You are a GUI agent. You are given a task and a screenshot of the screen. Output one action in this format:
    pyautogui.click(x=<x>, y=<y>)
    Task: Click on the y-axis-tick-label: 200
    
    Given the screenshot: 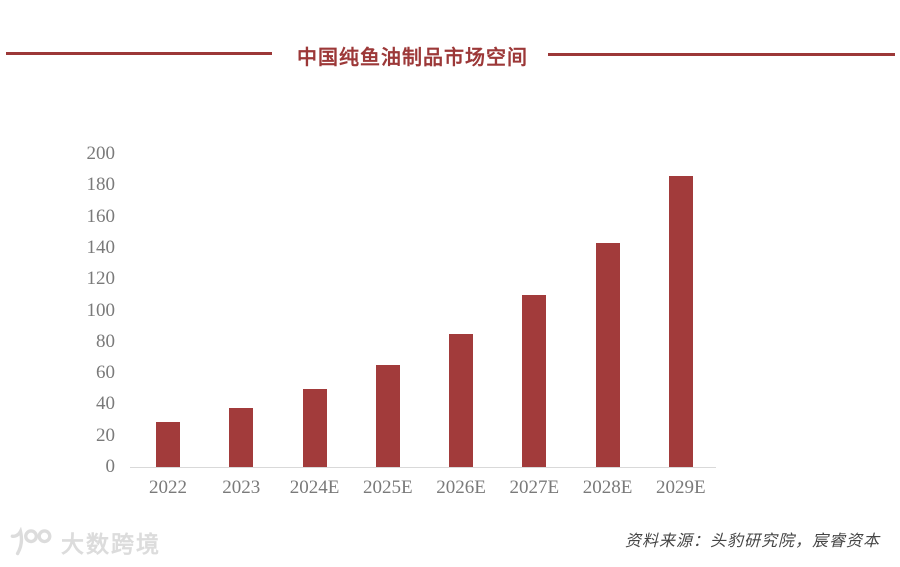 What is the action you would take?
    pyautogui.click(x=101, y=153)
    